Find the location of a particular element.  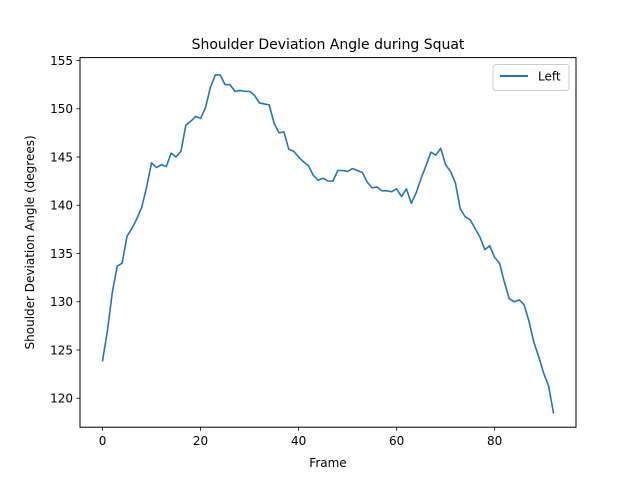

x-tick-label: 80 is located at coordinates (494, 441).